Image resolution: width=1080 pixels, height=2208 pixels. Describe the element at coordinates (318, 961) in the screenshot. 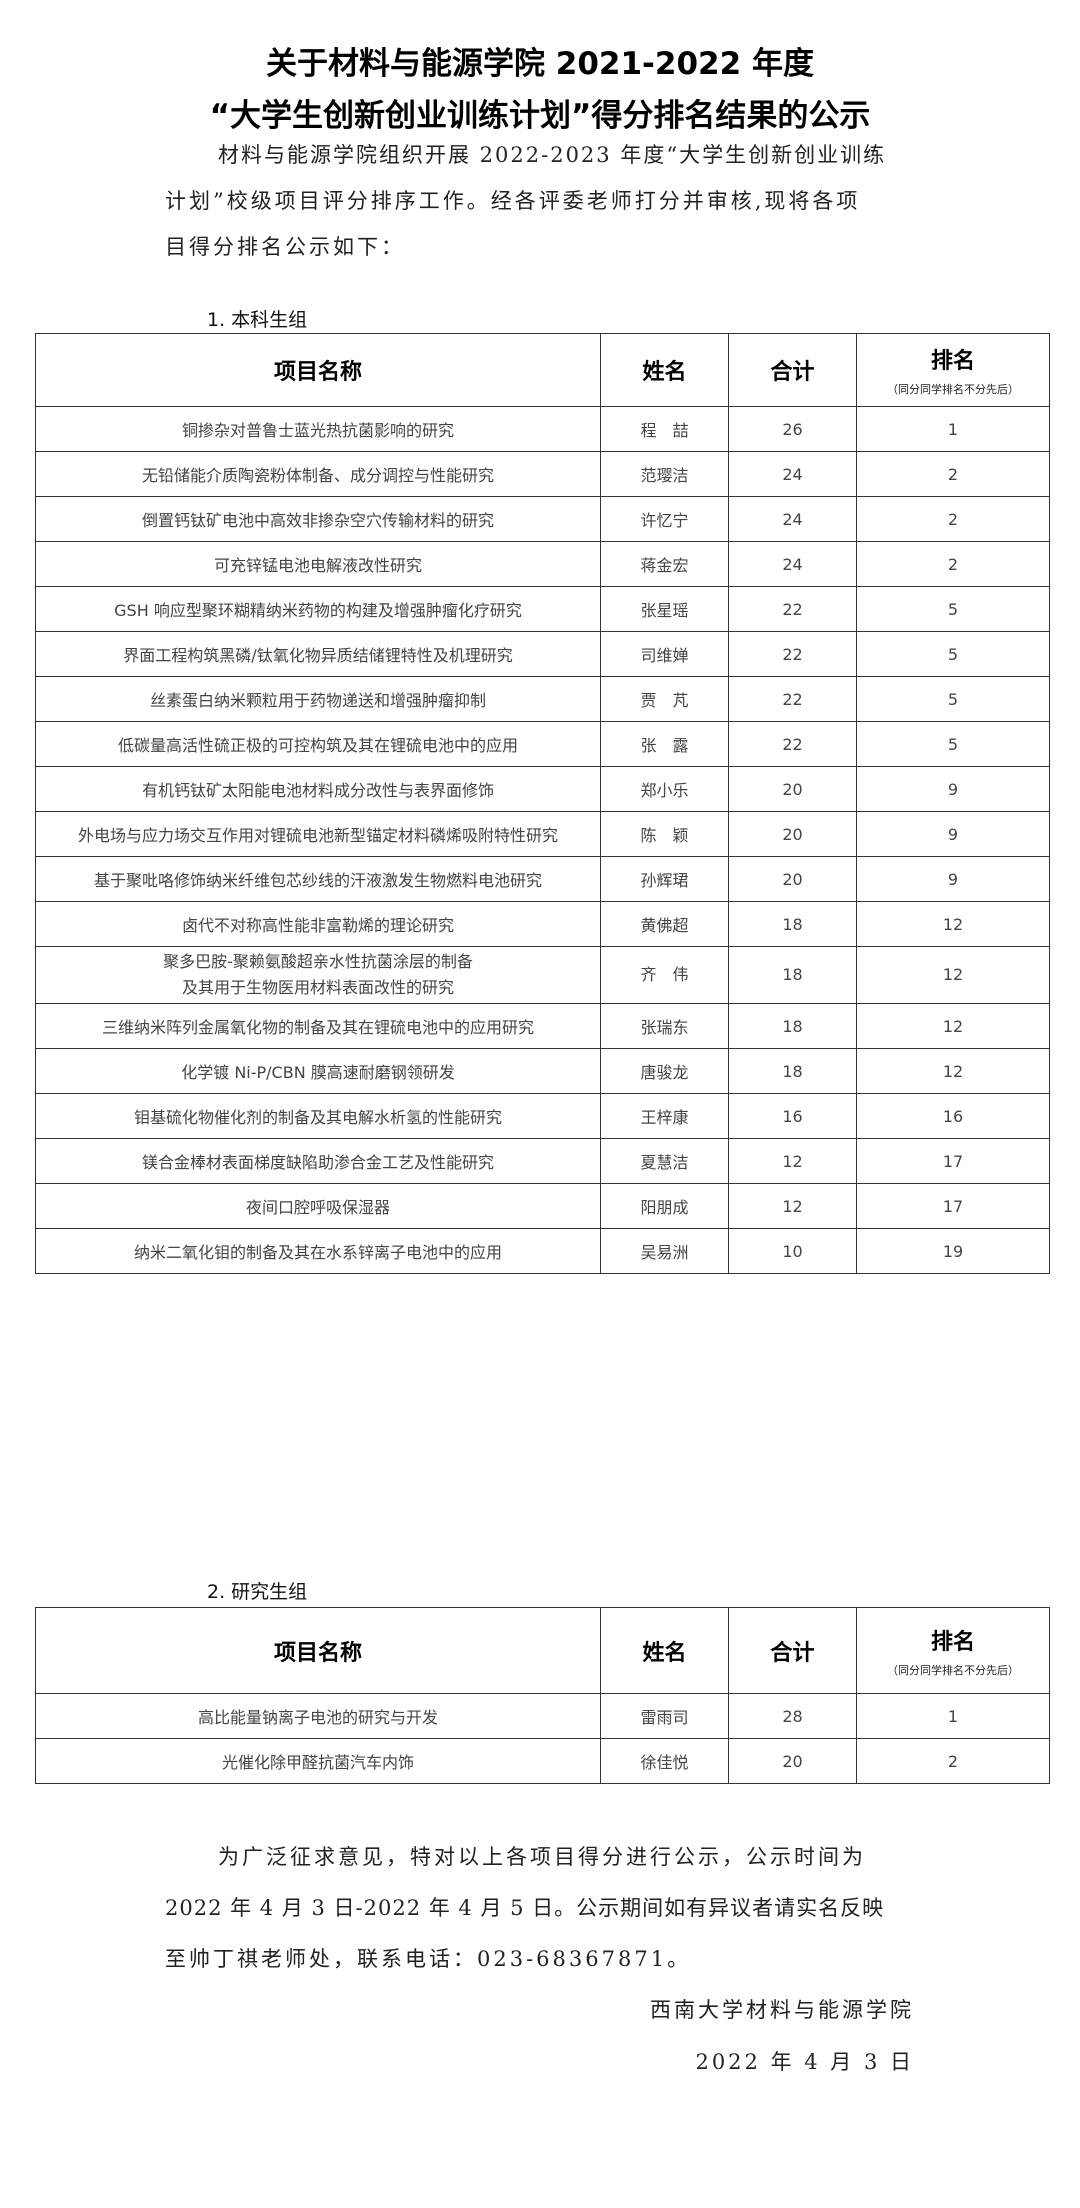

I see `cell-project-line: 聚多巴胺-聚赖氨酸超亲水性抗菌涂层的制备` at that location.